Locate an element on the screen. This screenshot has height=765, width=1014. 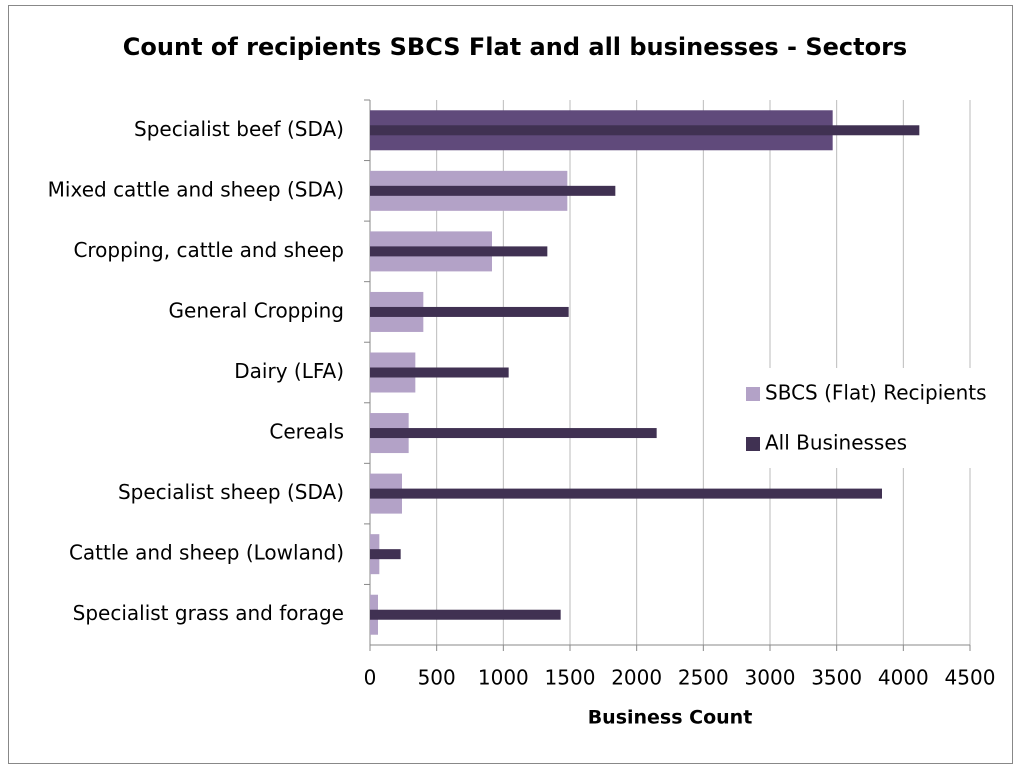
y-tick-label: Cereals is located at coordinates (306, 432).